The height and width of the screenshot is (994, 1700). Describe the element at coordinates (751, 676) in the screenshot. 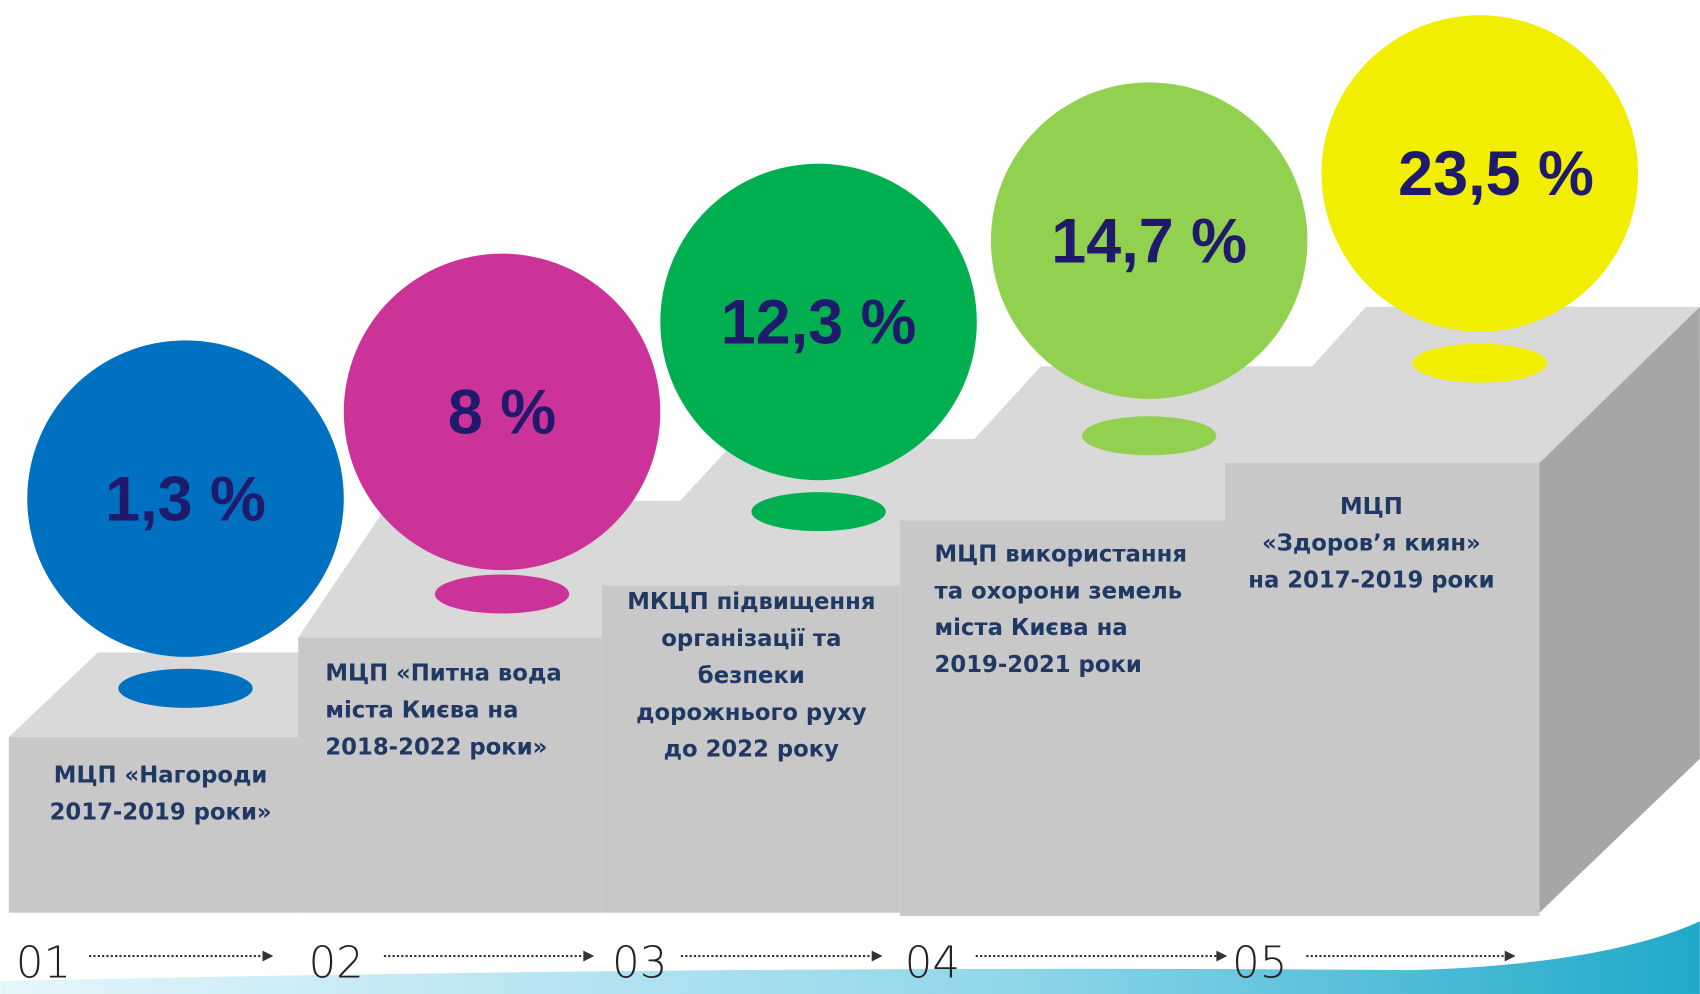

I see `program-line: безпеки` at that location.